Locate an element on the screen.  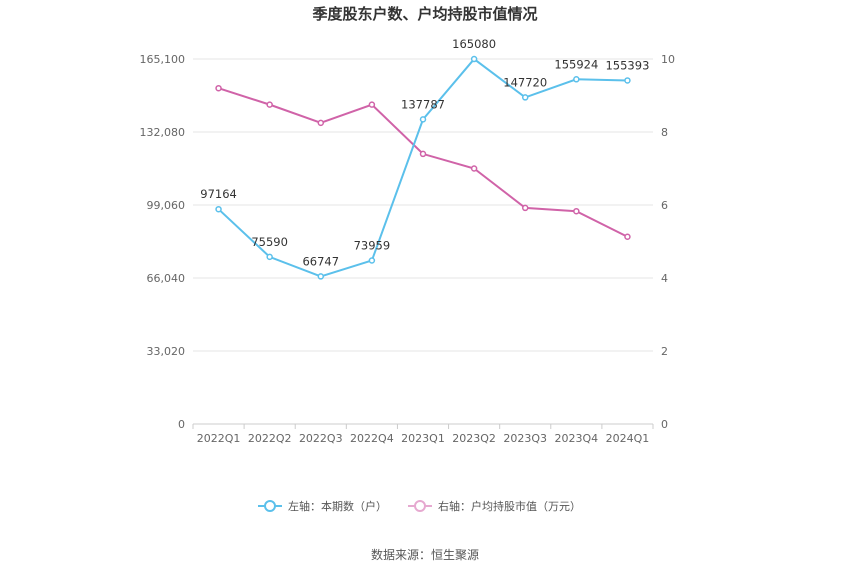
x-tick-label: 2023Q1 is located at coordinates (423, 438).